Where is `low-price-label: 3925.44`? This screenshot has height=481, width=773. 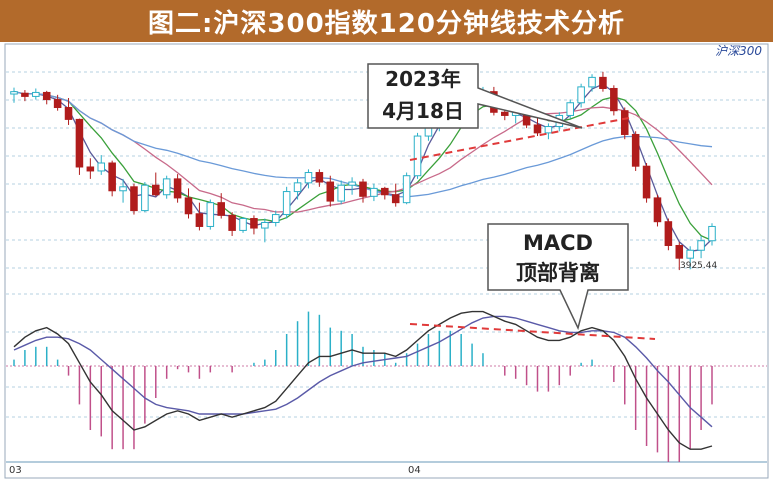
low-price-label: 3925.44 is located at coordinates (698, 266).